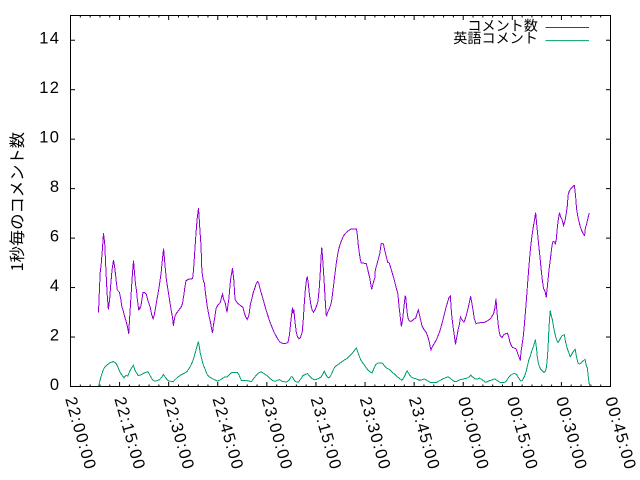 The height and width of the screenshot is (480, 640). I want to click on svg-text: 0, so click(55, 385).